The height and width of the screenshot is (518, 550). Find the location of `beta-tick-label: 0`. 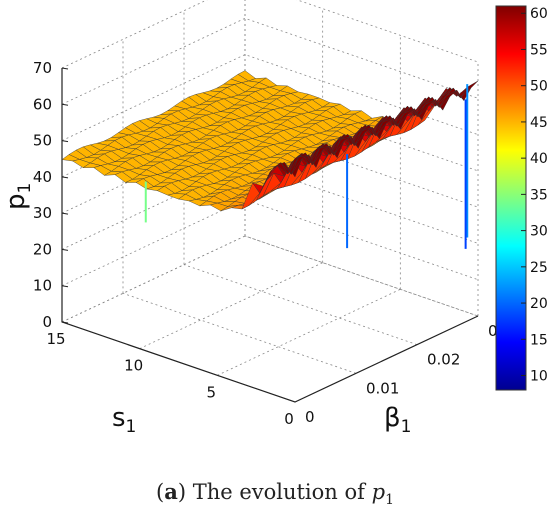

beta-tick-label: 0 is located at coordinates (310, 417).